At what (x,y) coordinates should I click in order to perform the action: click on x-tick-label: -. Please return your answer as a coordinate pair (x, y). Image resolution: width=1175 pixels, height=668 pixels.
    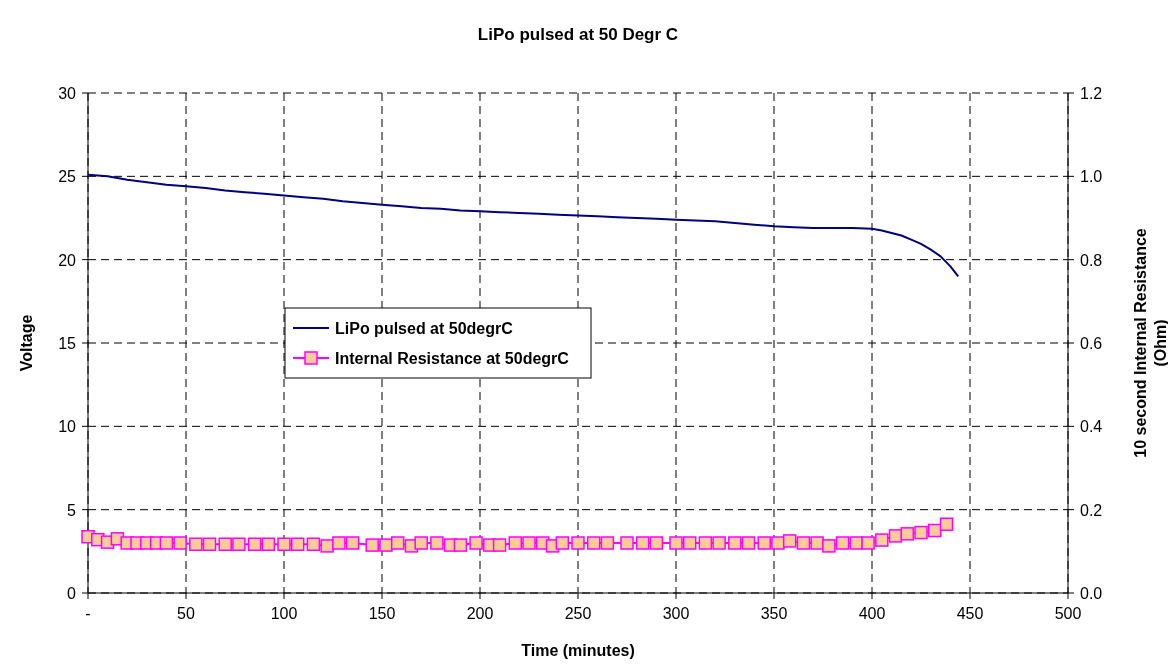
    Looking at the image, I should click on (88, 613).